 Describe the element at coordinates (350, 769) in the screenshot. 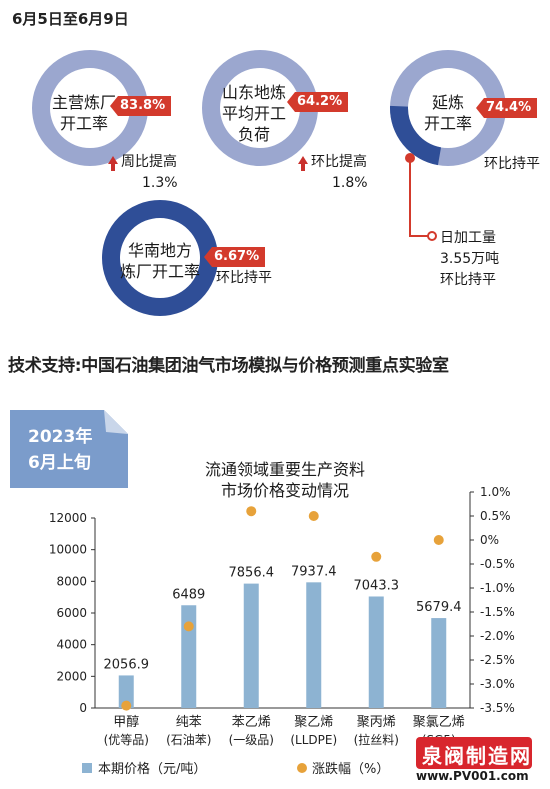

I see `legend-dot-label: 涨跌幅（%）` at that location.